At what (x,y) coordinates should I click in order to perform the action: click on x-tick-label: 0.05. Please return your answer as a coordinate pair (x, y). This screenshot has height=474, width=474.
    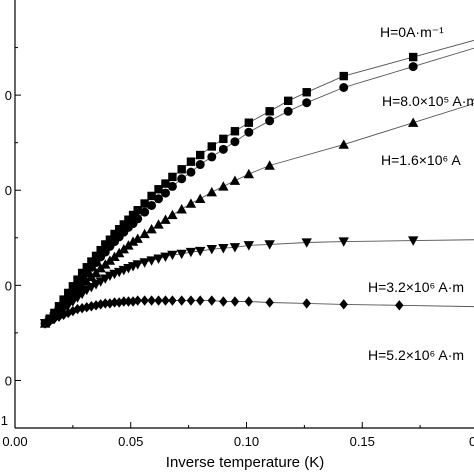
    Looking at the image, I should click on (130, 441).